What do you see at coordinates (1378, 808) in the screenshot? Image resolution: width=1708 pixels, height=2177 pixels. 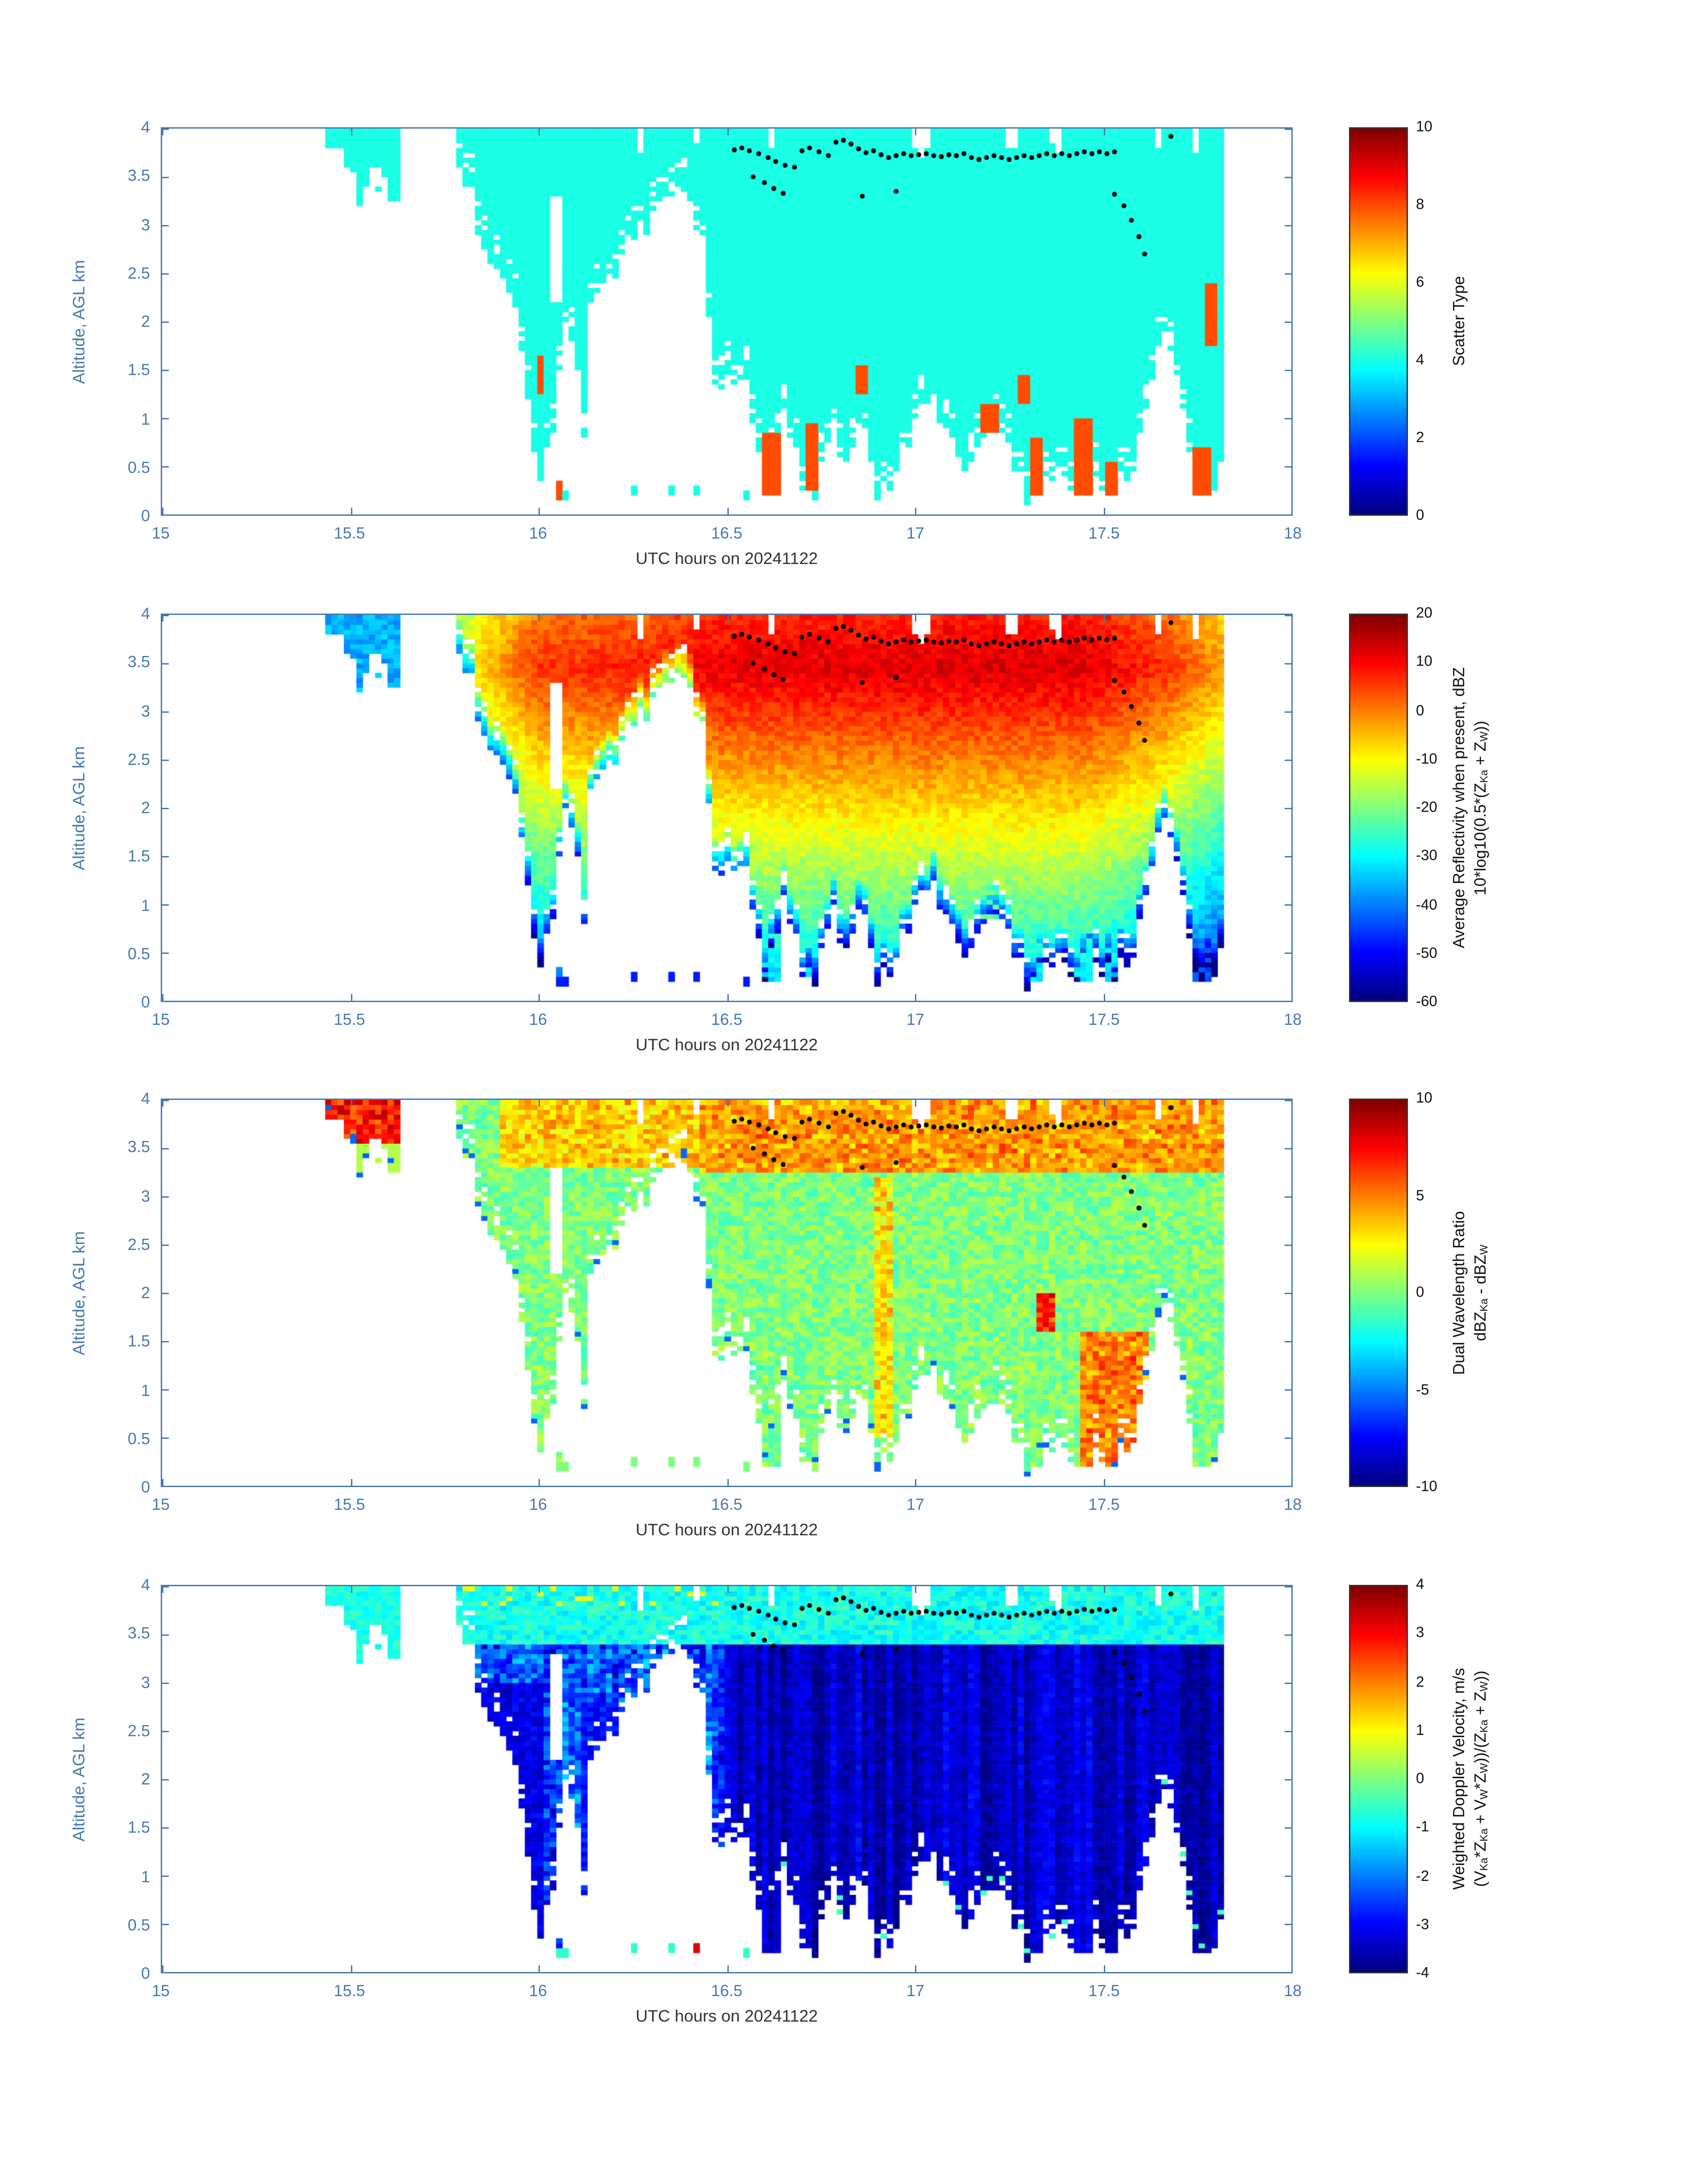 I see `colorbar-canvas` at bounding box center [1378, 808].